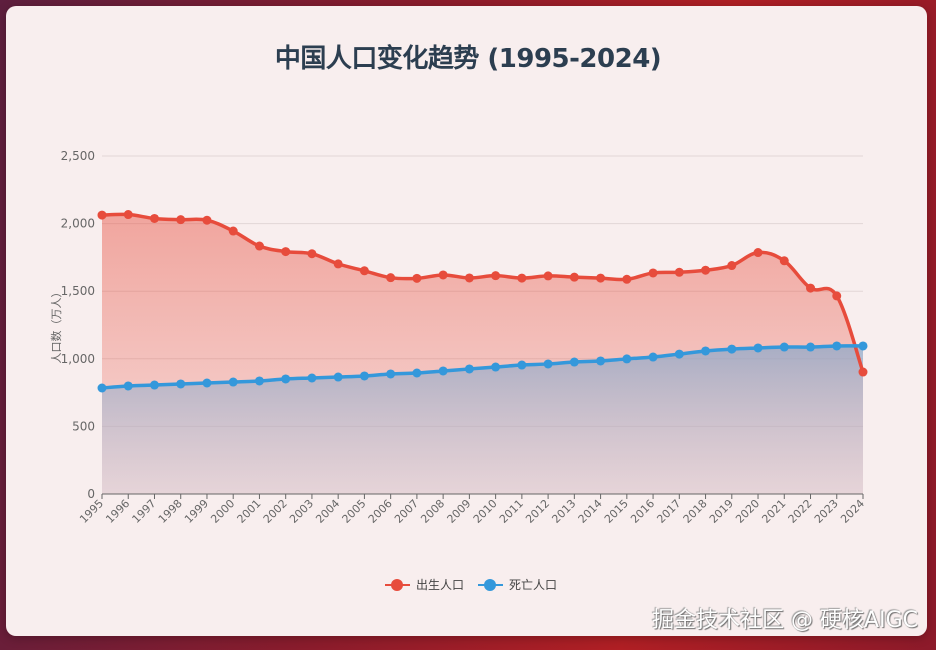 The image size is (936, 650). I want to click on svg-text: 1995, so click(91, 511).